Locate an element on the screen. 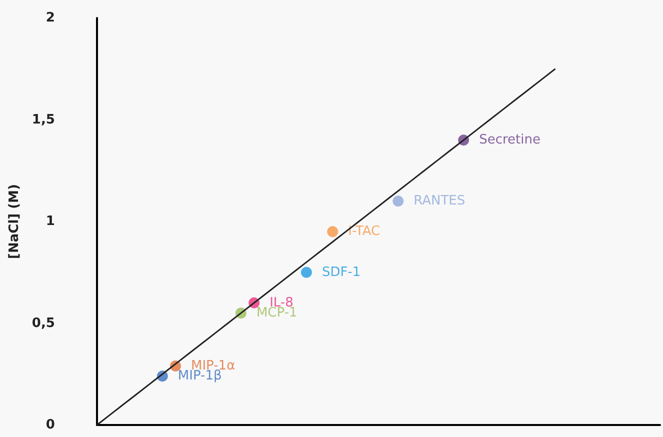 The width and height of the screenshot is (663, 437). series-label: RANTES is located at coordinates (440, 201).